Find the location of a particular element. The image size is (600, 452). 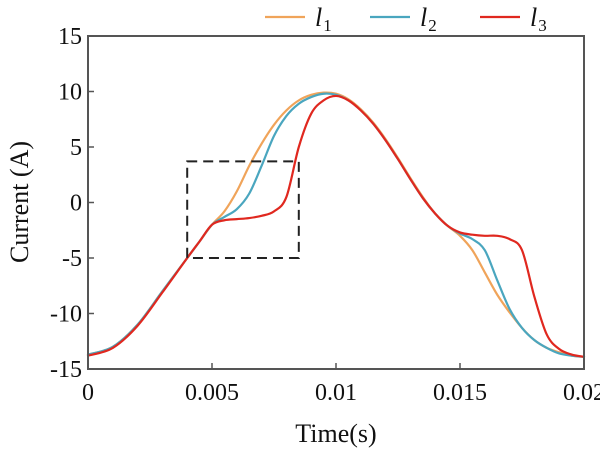

legend-label-l1: l1 is located at coordinates (323, 19).